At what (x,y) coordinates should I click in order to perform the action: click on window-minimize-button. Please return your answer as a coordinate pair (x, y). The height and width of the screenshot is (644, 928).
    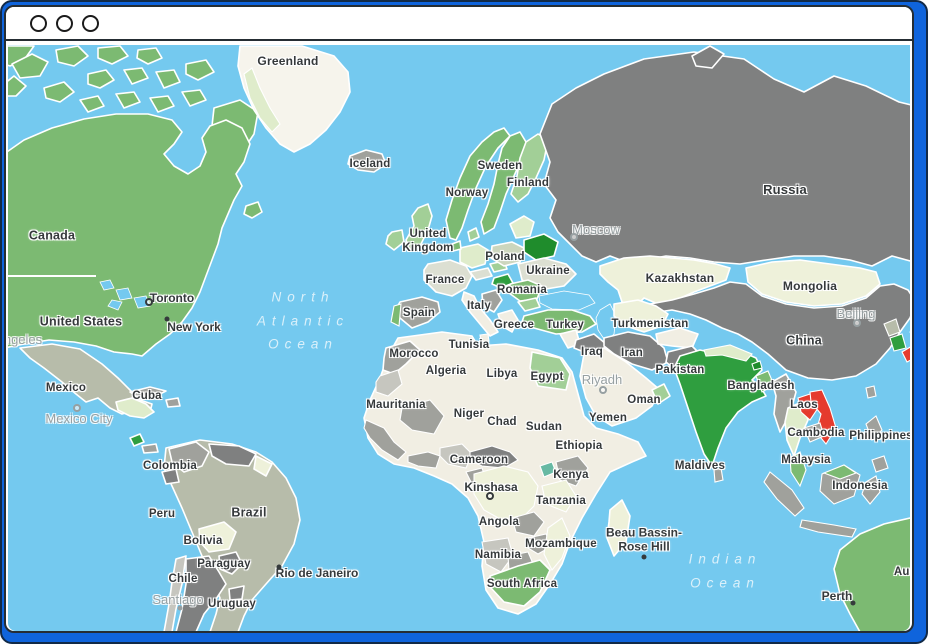
    Looking at the image, I should click on (64, 23).